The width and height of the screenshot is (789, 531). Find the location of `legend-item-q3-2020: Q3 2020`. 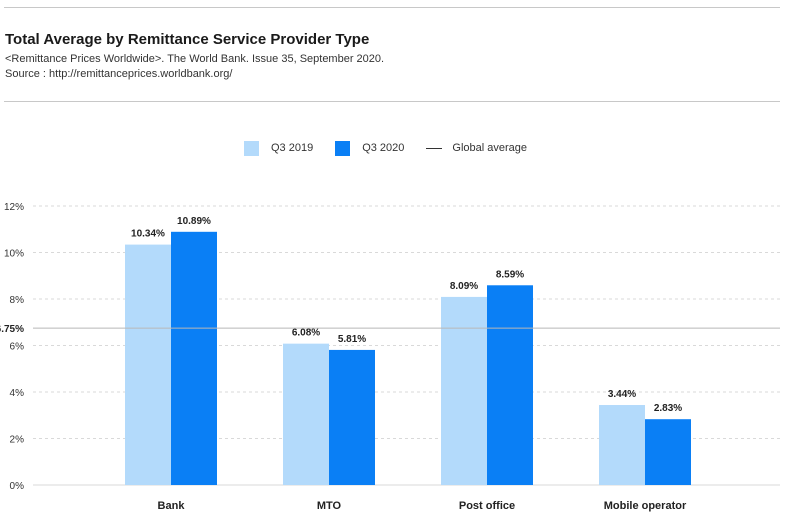

legend-item-q3-2020: Q3 2020 is located at coordinates (370, 148).